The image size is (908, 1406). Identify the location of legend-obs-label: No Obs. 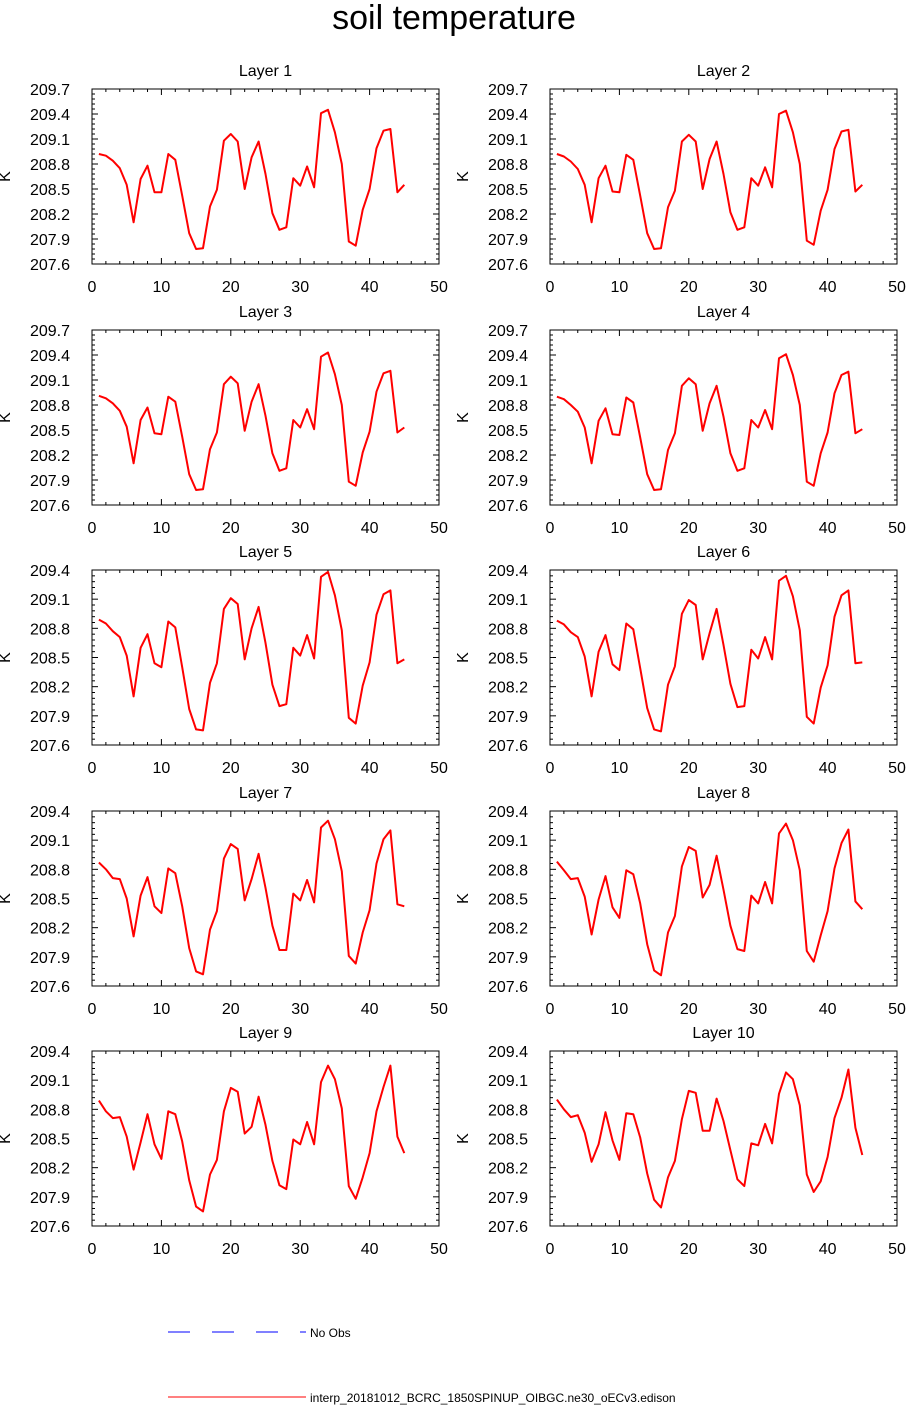
(330, 1333).